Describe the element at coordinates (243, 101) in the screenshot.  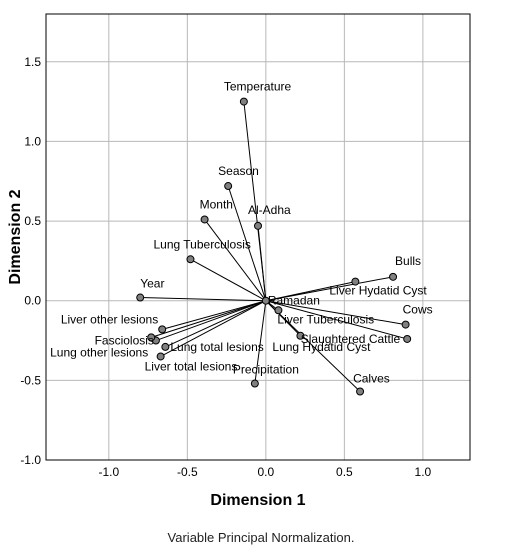
I see `point-temperature` at that location.